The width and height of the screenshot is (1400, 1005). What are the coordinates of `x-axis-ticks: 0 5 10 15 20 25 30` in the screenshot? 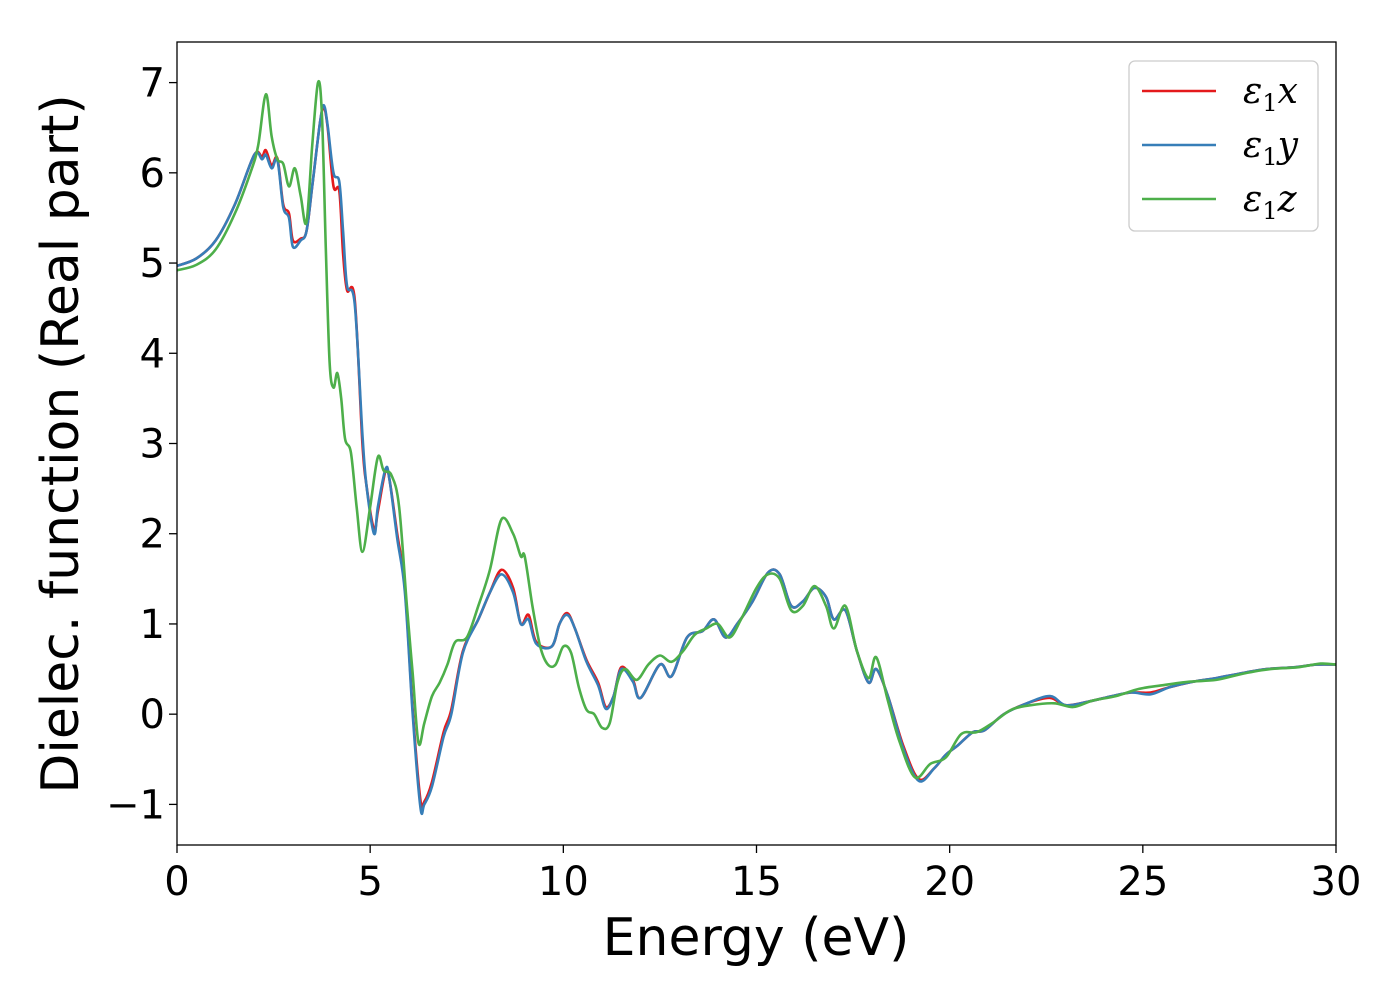 It's located at (762, 875).